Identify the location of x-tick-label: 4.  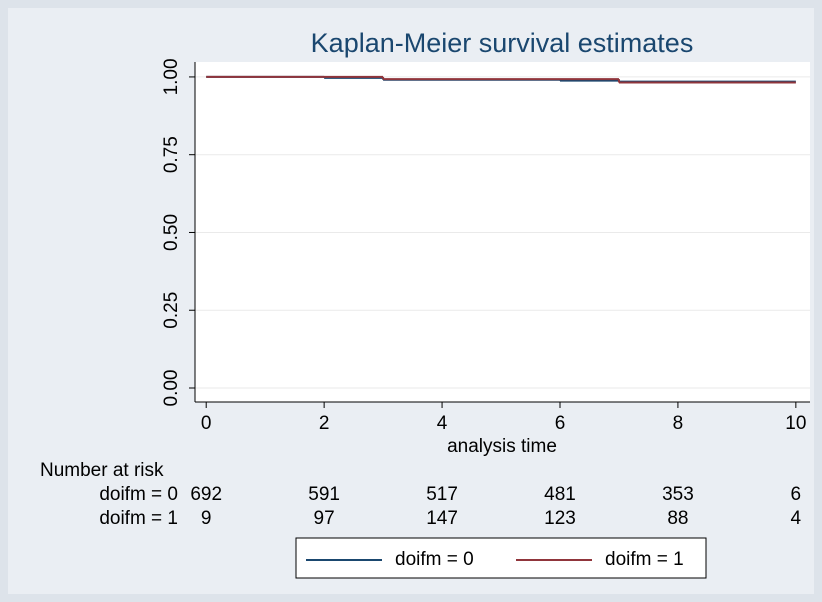
(442, 423).